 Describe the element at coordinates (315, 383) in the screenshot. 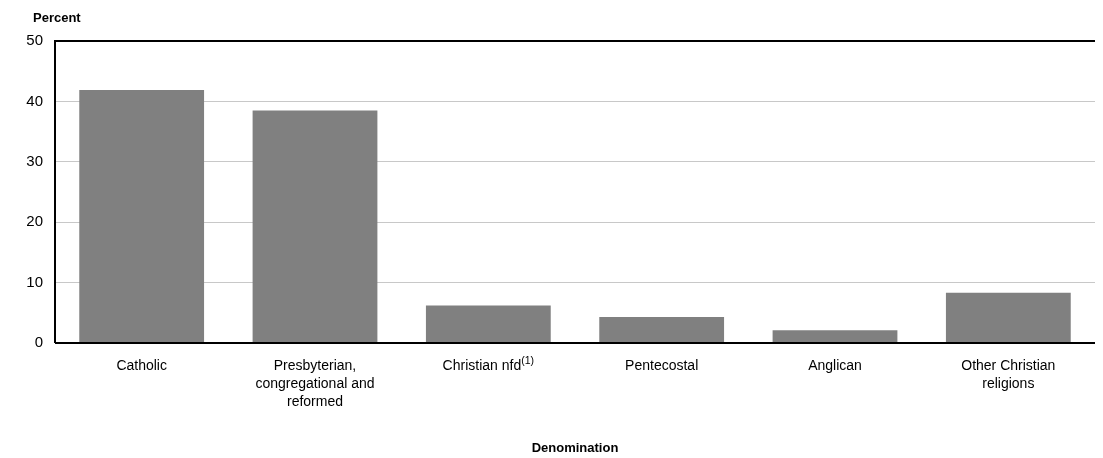

I see `x-tick-label: Presbyterian, congregational and reformed` at that location.